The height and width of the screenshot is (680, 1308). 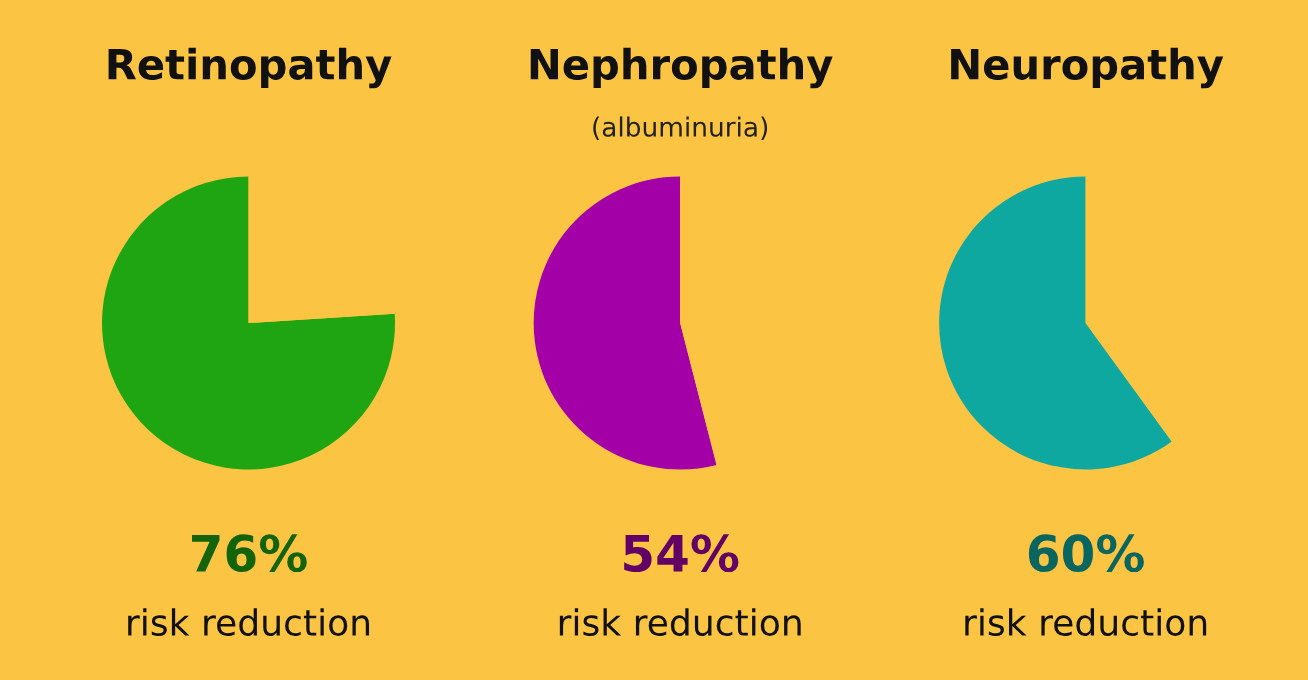 I want to click on data-label: 60%, so click(x=1086, y=553).